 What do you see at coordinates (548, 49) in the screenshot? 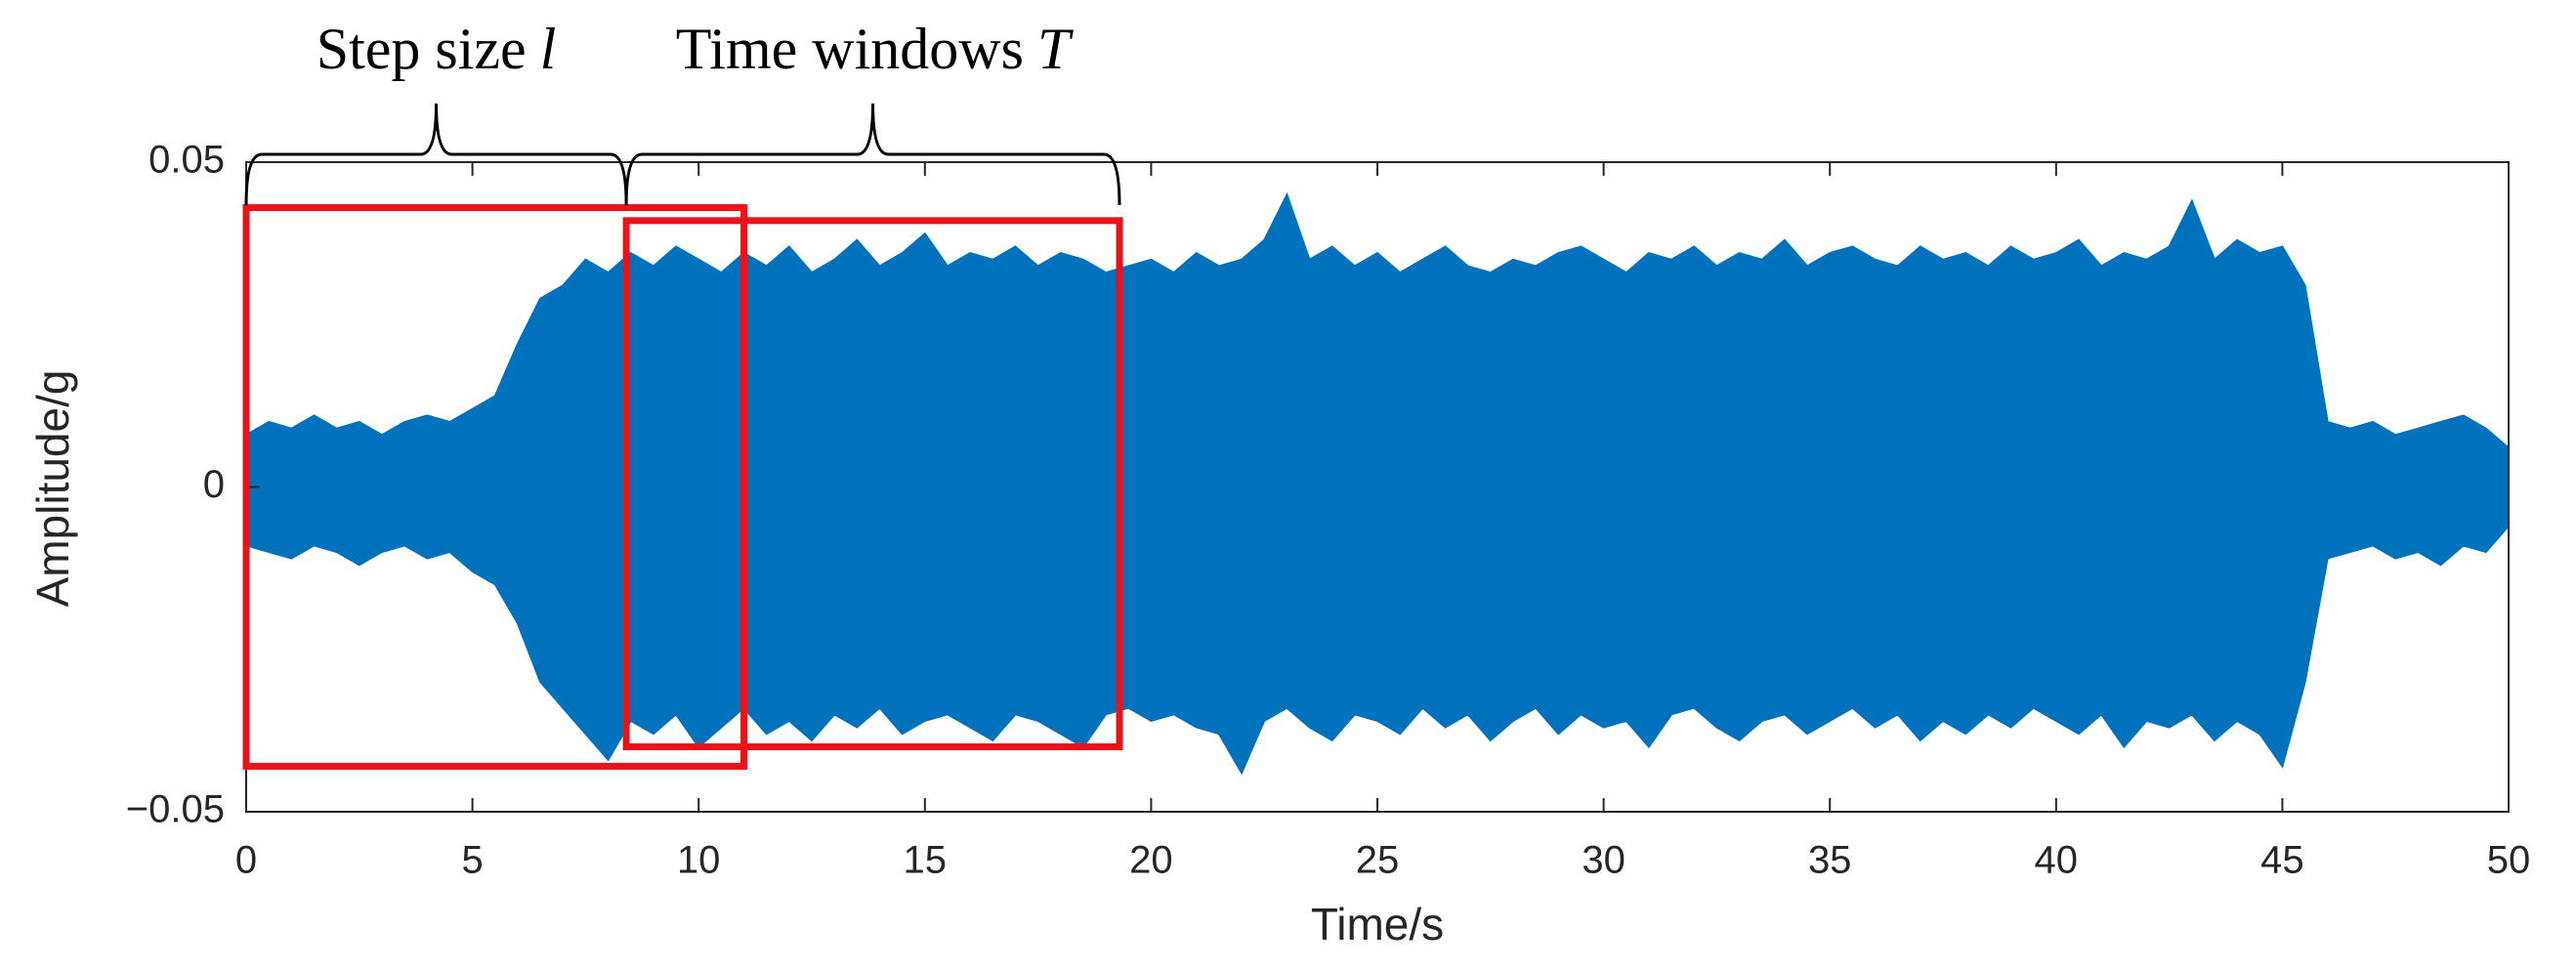
I see `brace-label-symbol: l` at bounding box center [548, 49].